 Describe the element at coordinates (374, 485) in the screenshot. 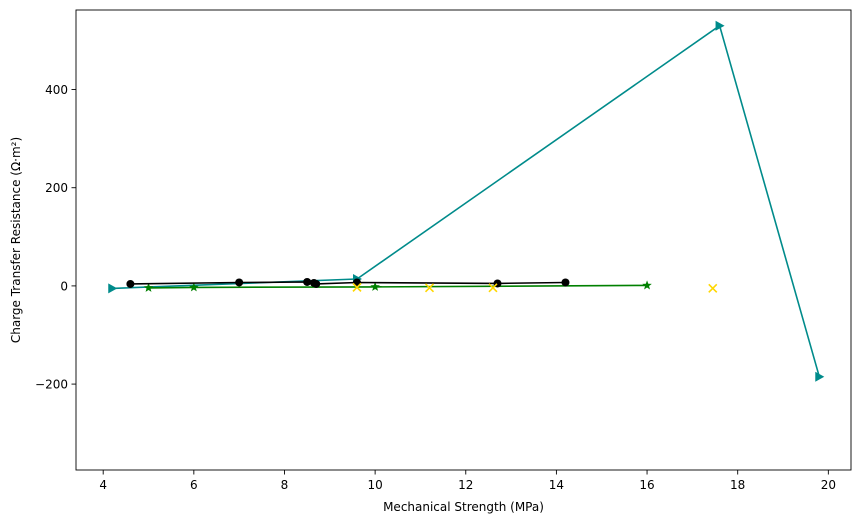

I see `x-tick-label: 10` at that location.